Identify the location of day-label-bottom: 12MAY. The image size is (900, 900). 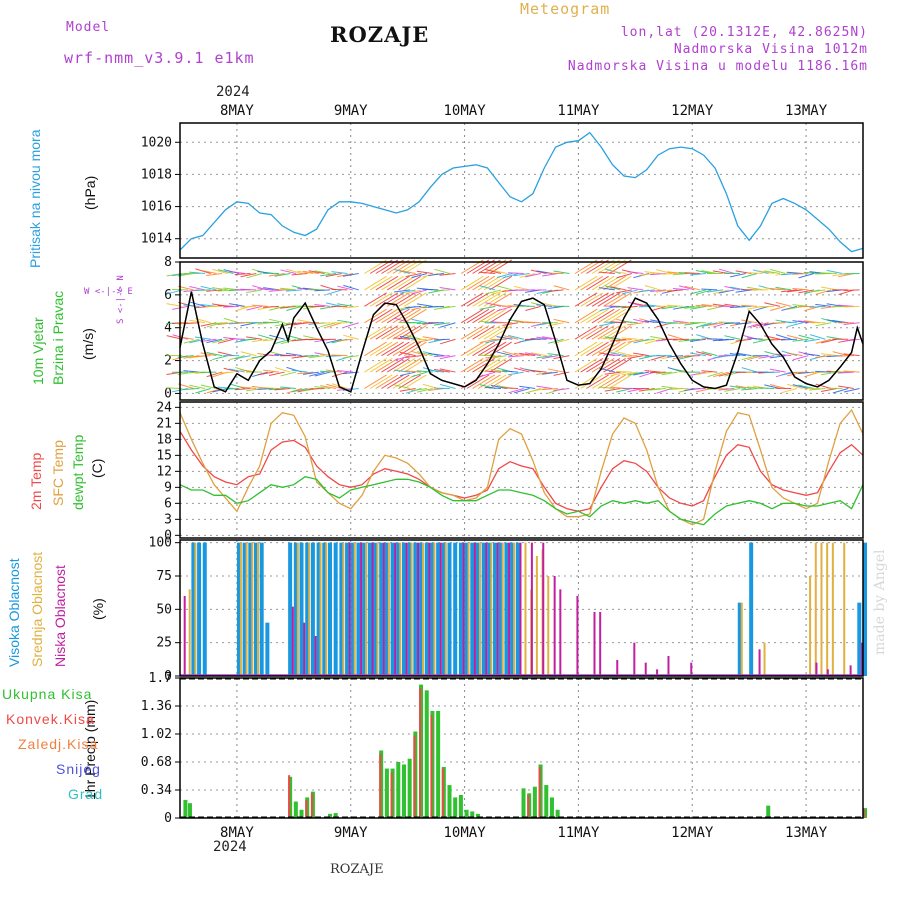
(692, 833).